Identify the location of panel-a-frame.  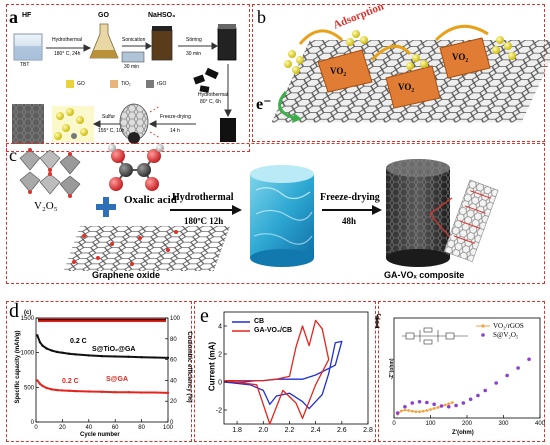
(128, 78).